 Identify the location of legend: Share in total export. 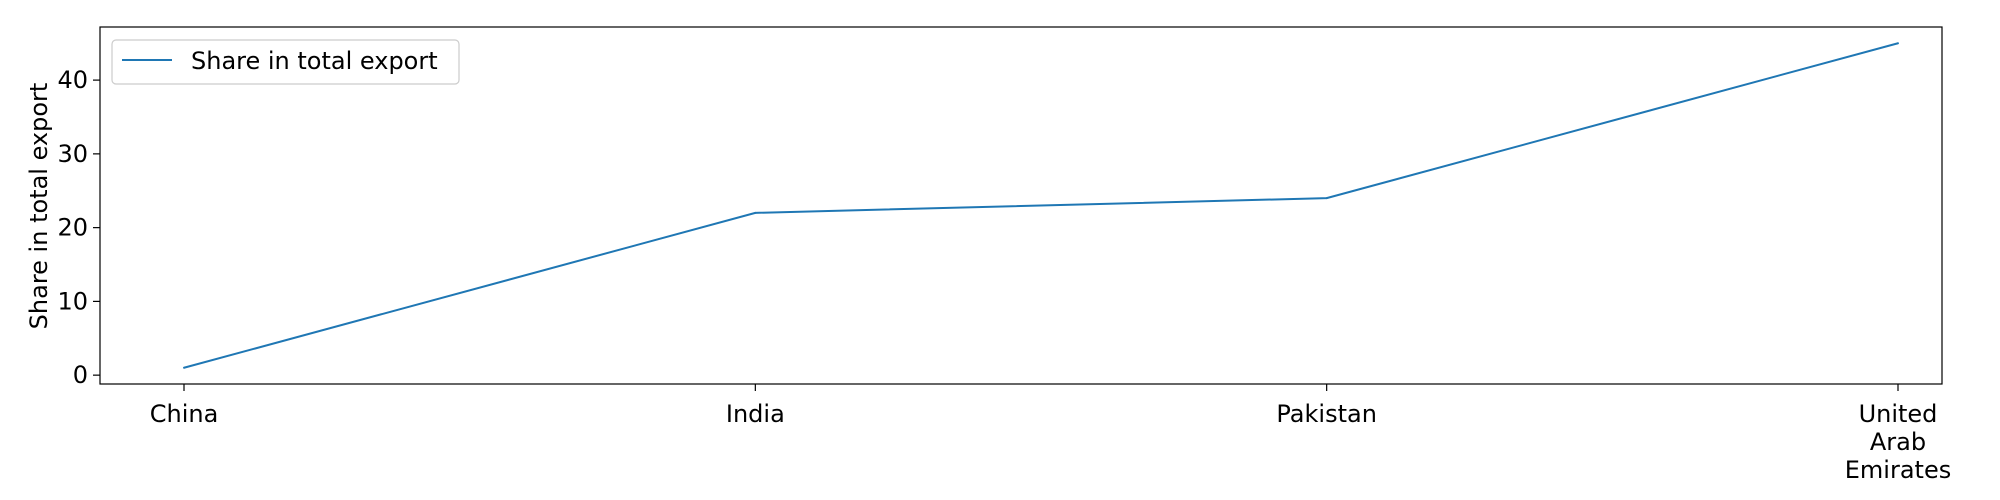
(285, 62).